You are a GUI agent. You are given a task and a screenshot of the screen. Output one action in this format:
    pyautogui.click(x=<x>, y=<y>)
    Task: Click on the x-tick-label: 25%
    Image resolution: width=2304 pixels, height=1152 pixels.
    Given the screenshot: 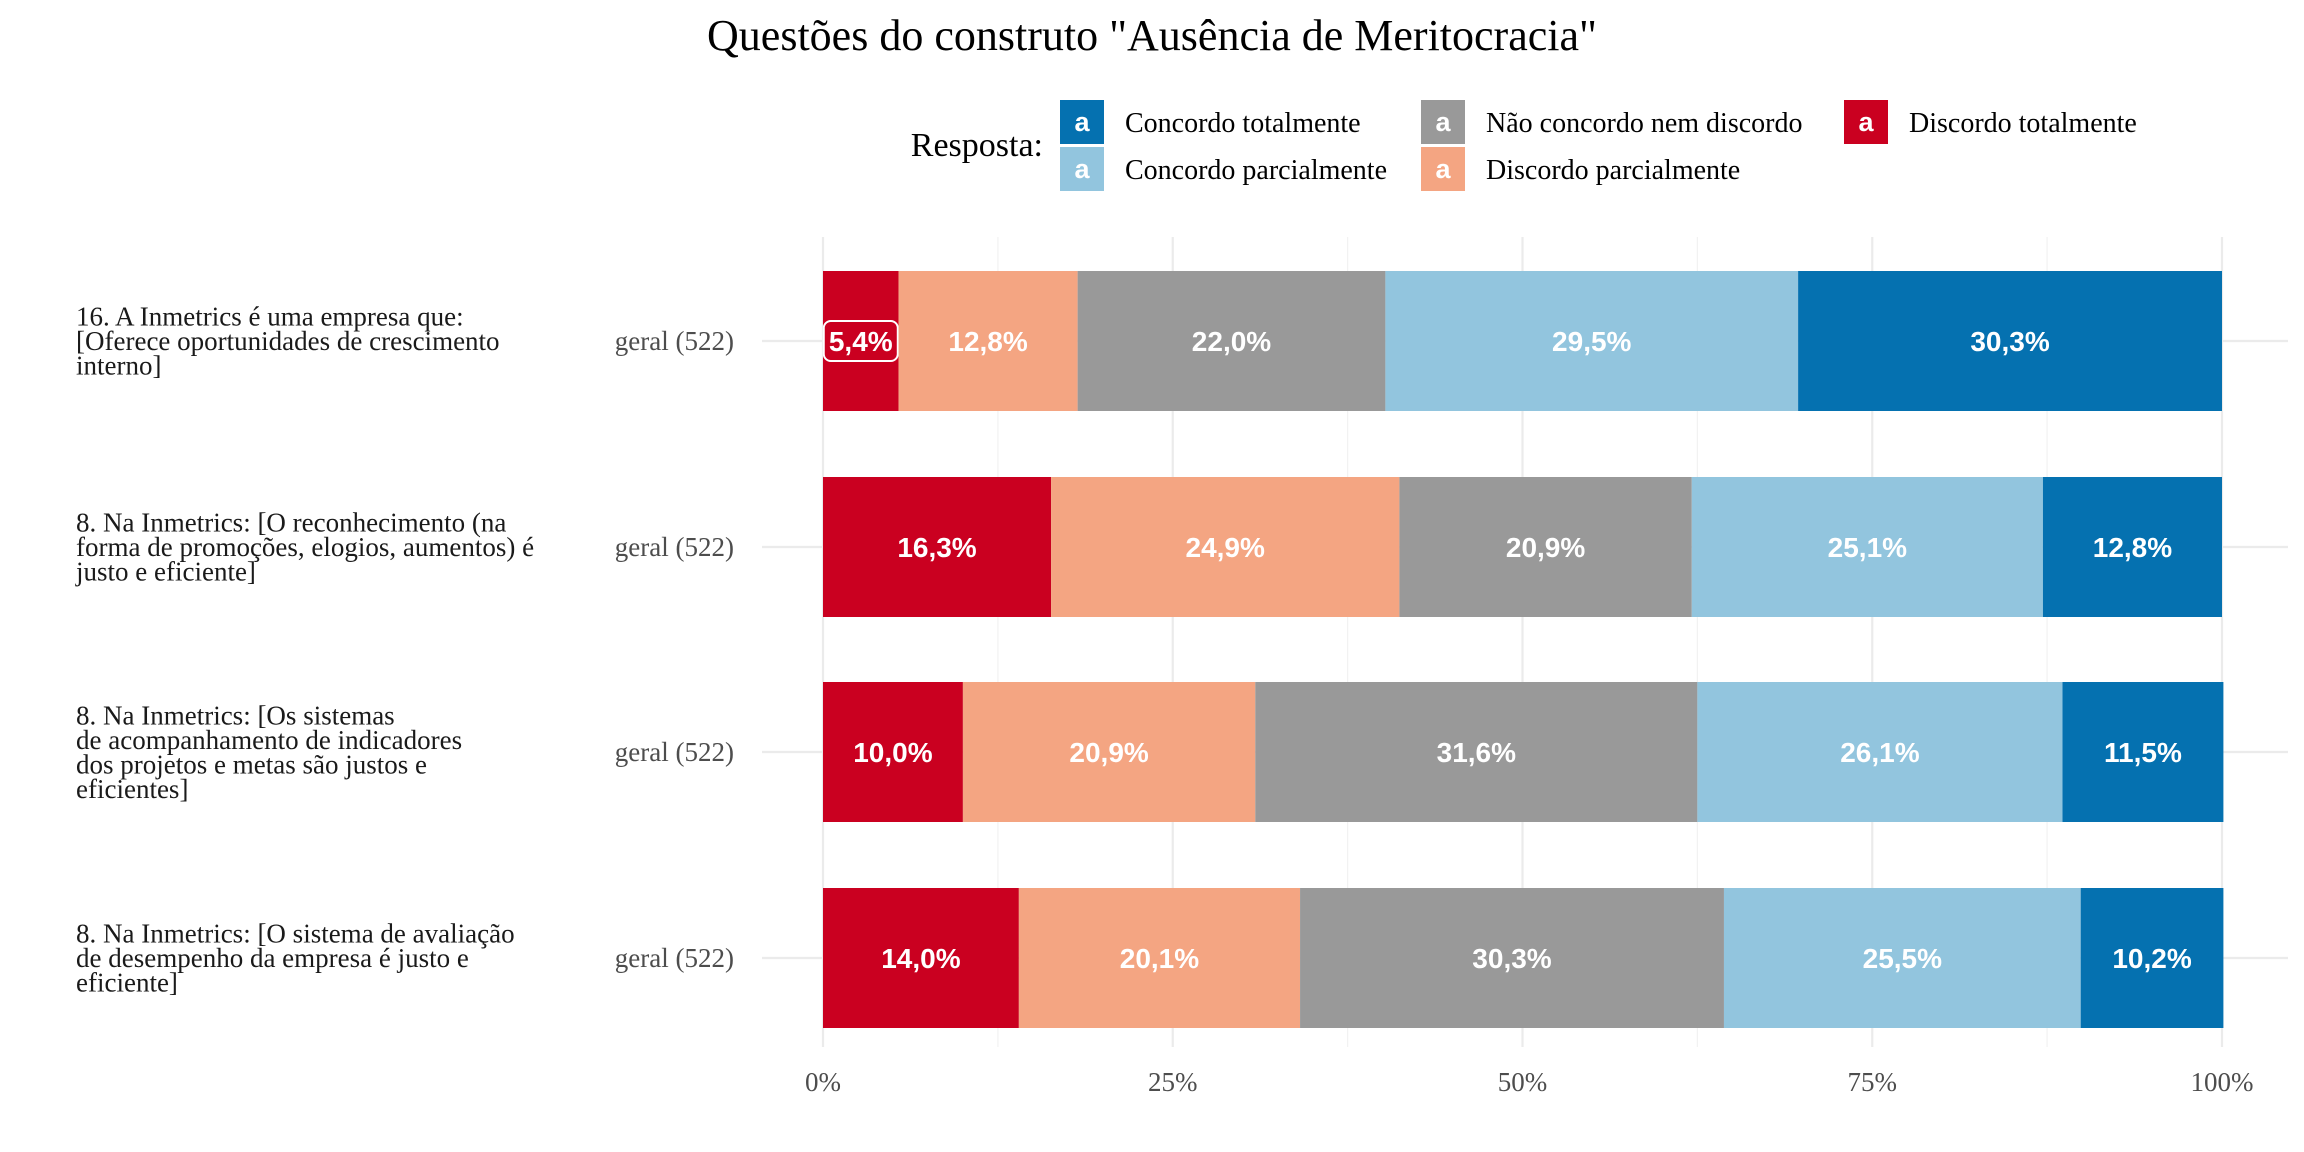 What is the action you would take?
    pyautogui.click(x=1173, y=1082)
    